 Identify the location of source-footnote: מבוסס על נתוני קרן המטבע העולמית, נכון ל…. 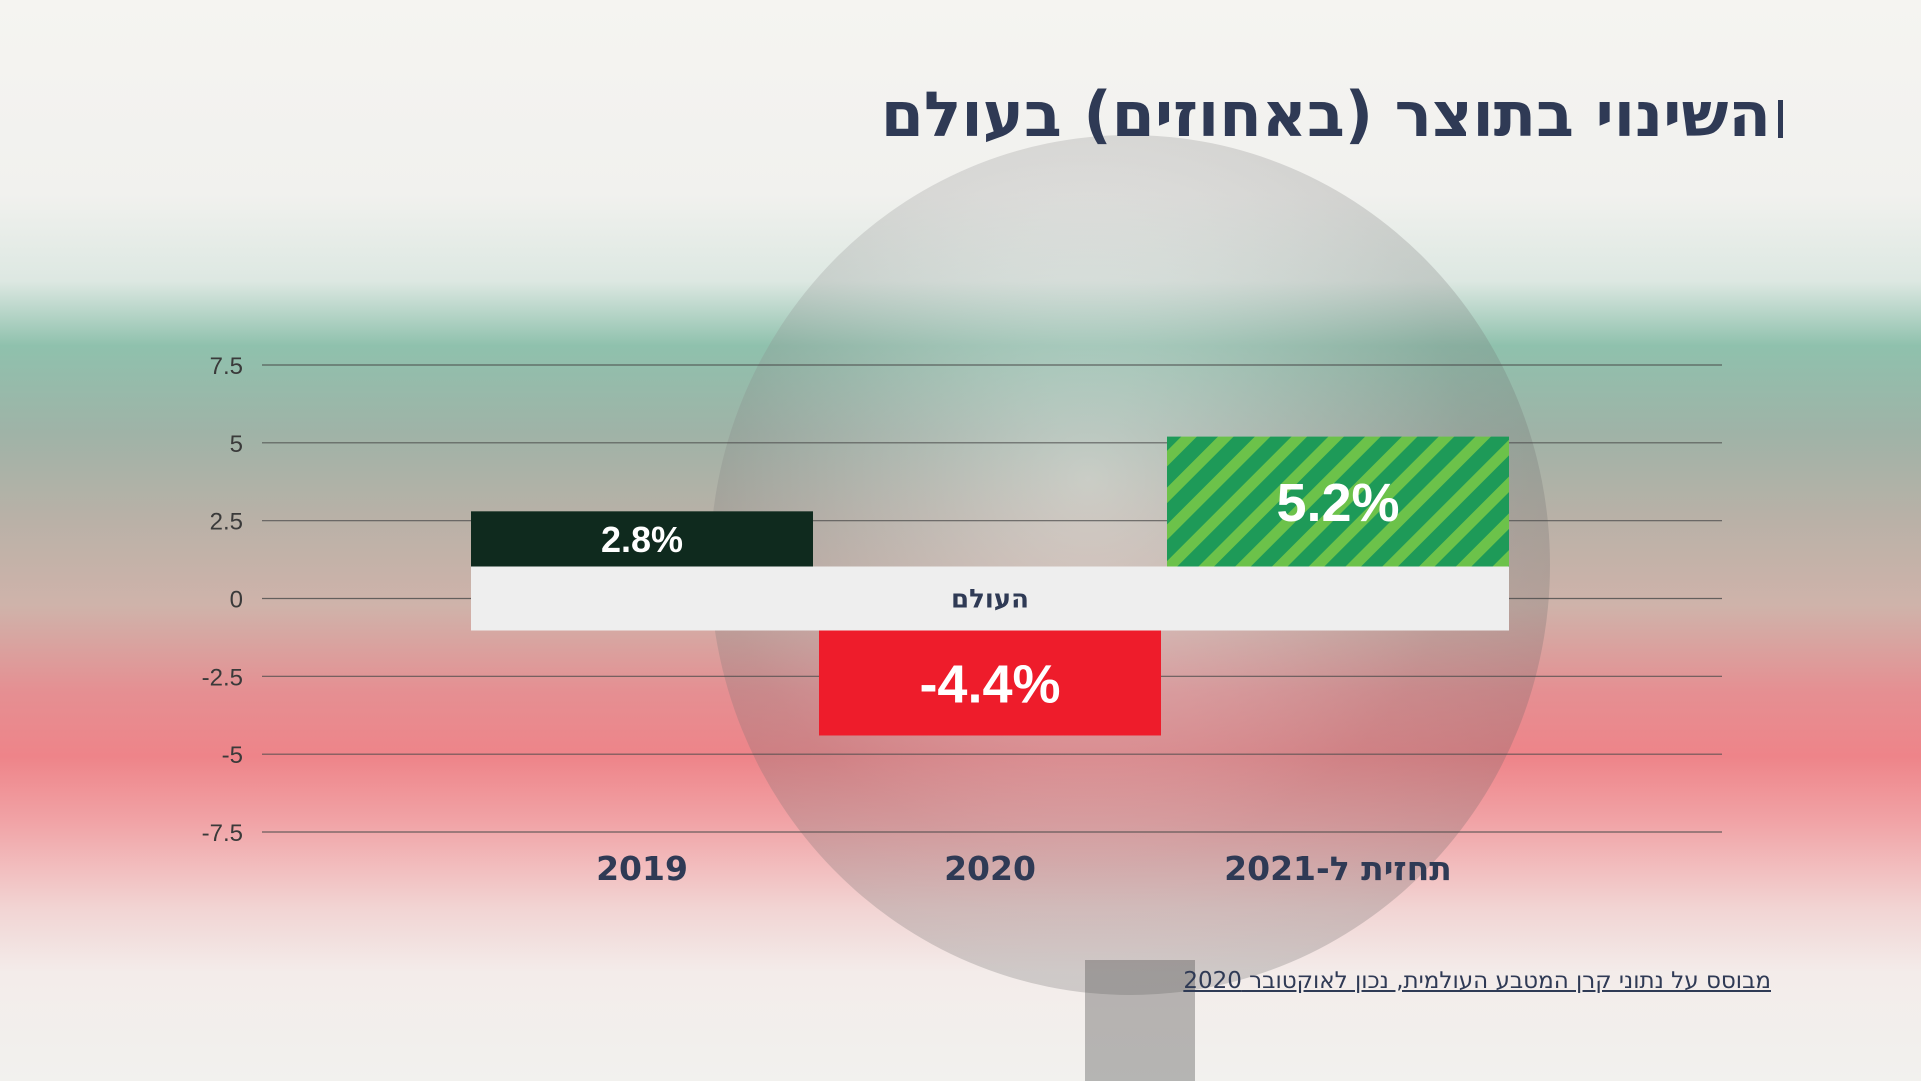
(1477, 981).